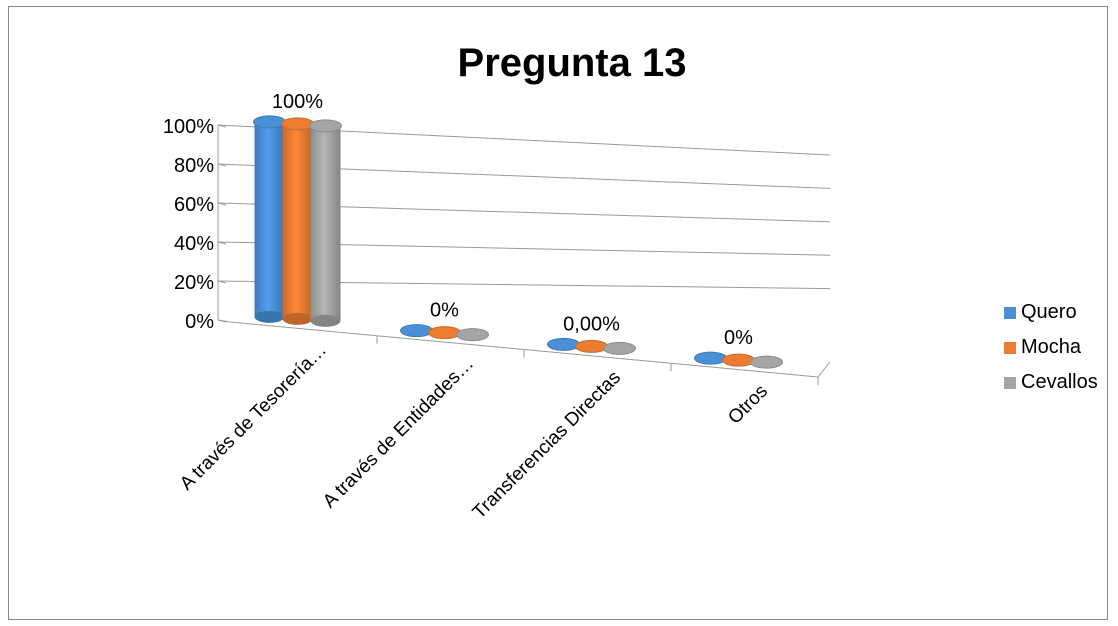 The height and width of the screenshot is (626, 1118). What do you see at coordinates (297, 102) in the screenshot?
I see `data-label: 100%` at bounding box center [297, 102].